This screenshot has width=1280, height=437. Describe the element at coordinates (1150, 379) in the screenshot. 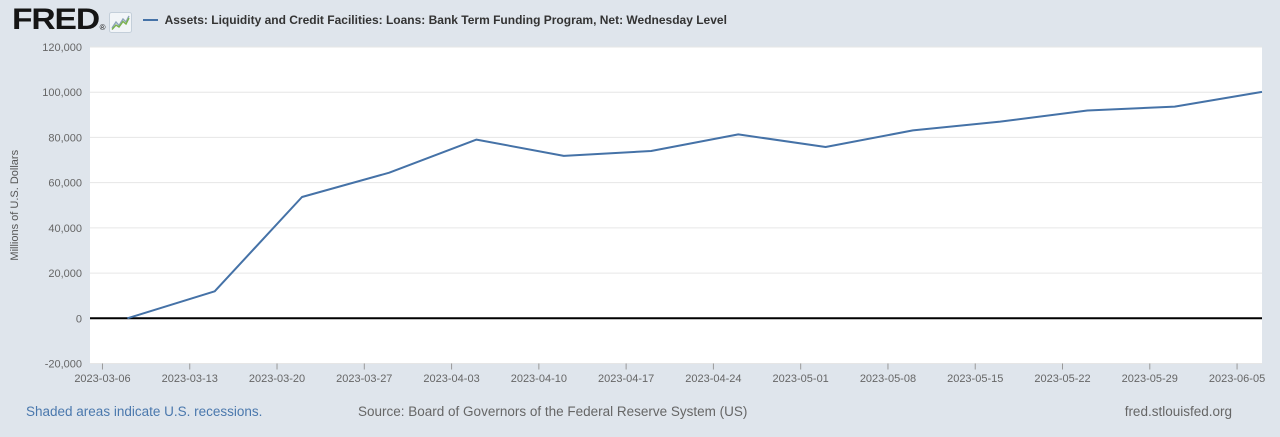

I see `x-tick-label: 2023-05-29` at that location.